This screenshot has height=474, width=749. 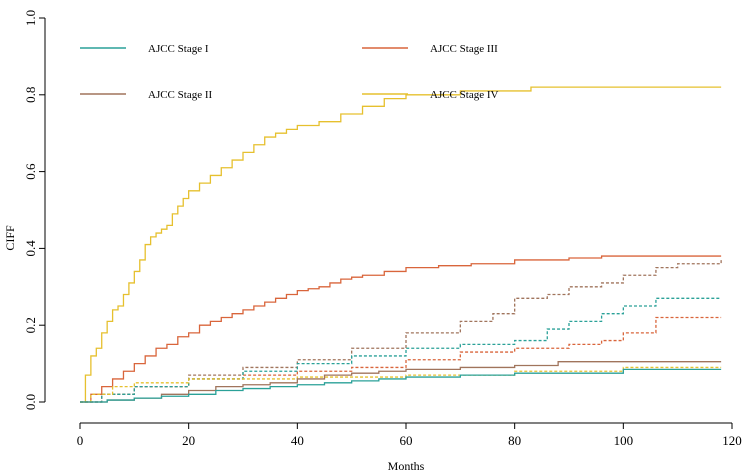 I want to click on x-tick-label: 60, so click(x=406, y=440).